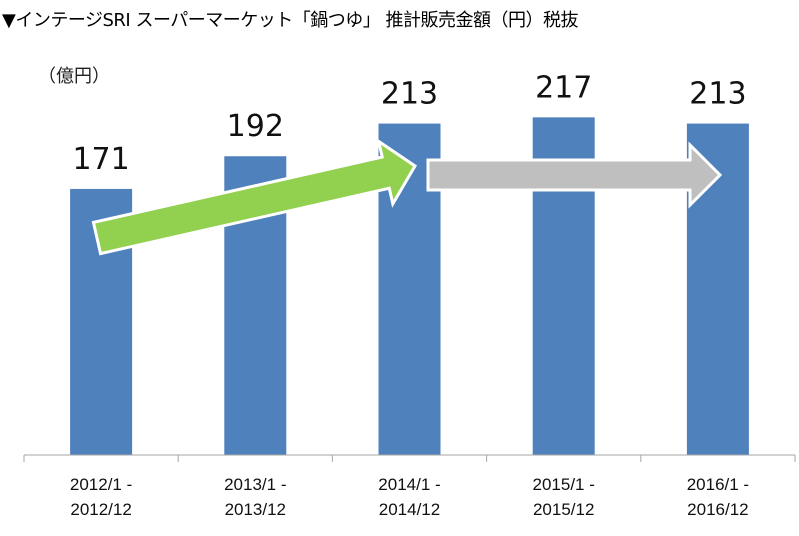 The width and height of the screenshot is (799, 536). What do you see at coordinates (100, 509) in the screenshot?
I see `x-tick-label: 2012/12` at bounding box center [100, 509].